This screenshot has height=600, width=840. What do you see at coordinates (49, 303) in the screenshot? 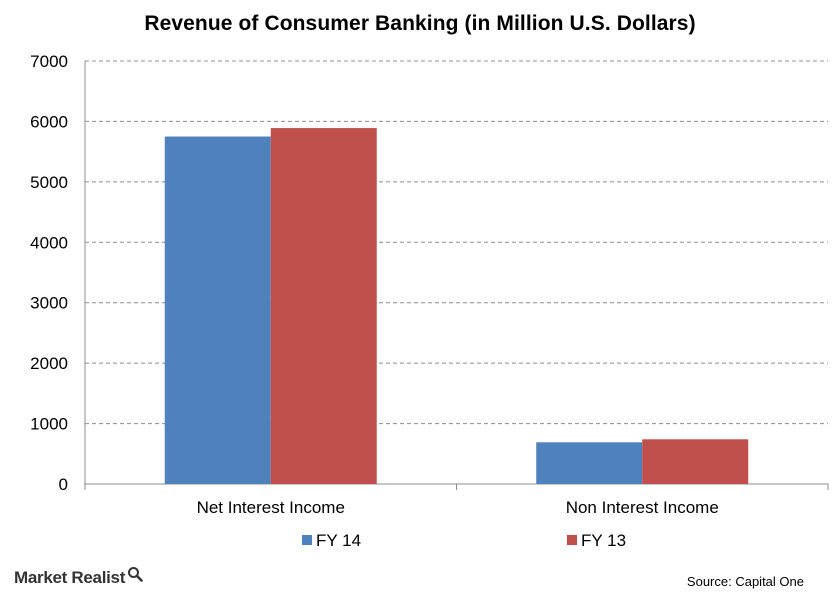
I see `y-tick-label: 3000` at bounding box center [49, 303].